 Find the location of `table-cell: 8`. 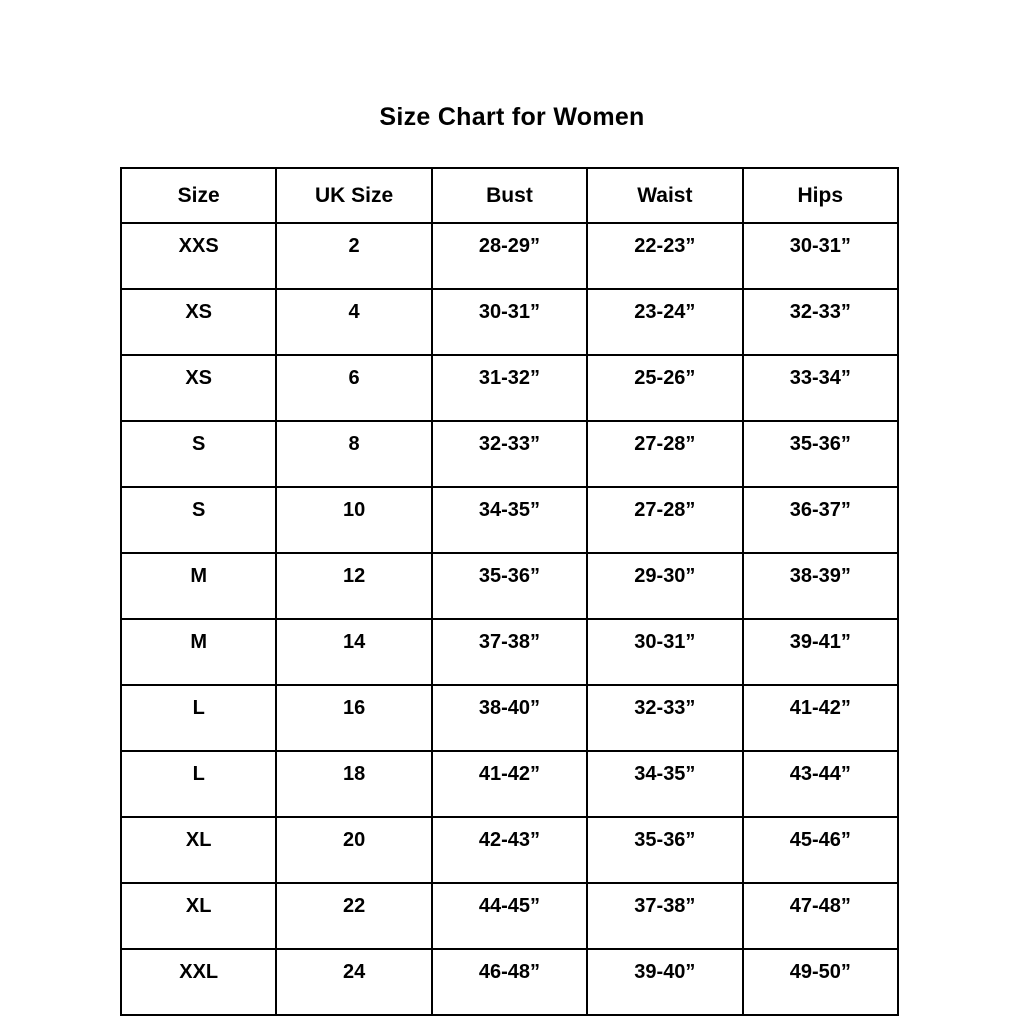

table-cell: 8 is located at coordinates (354, 454).